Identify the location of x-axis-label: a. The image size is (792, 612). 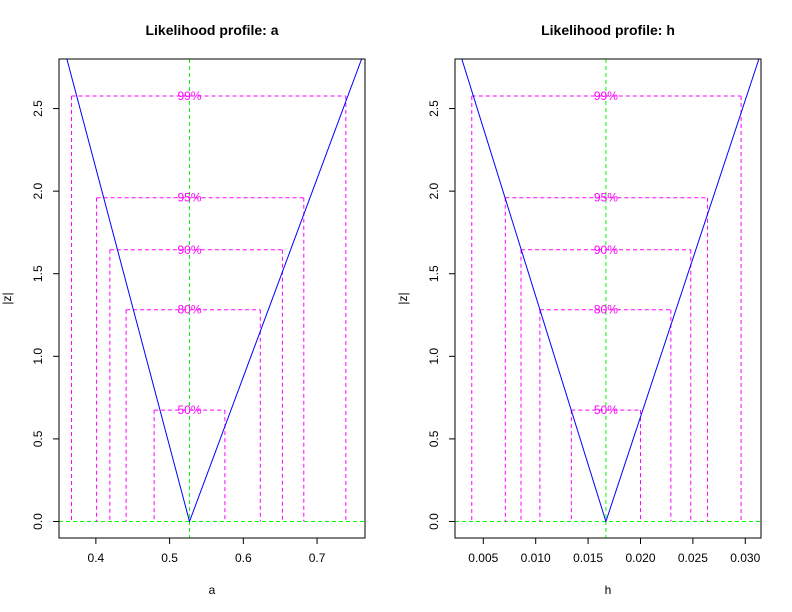
(212, 590).